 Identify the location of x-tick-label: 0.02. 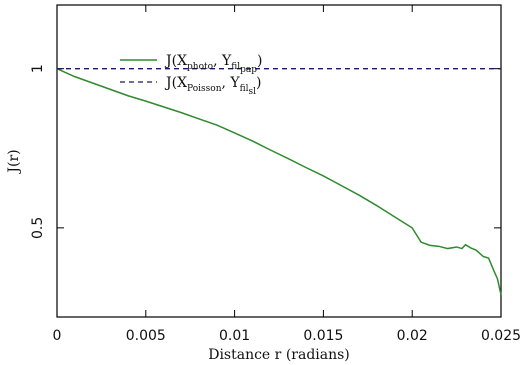
(412, 336).